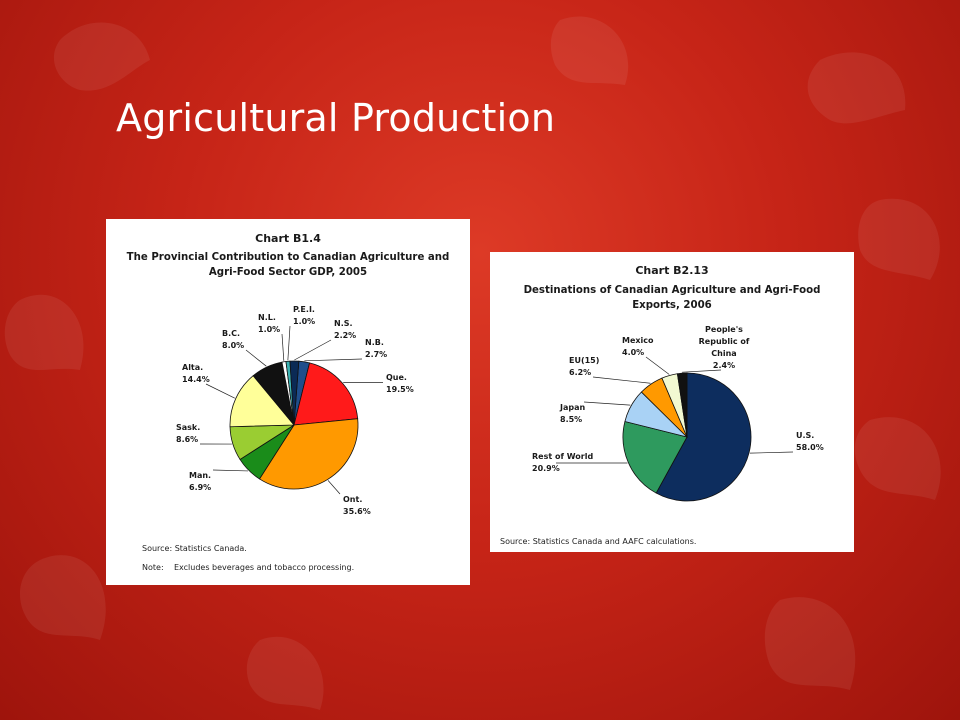  I want to click on slice-label-japan: Japan, so click(572, 407).